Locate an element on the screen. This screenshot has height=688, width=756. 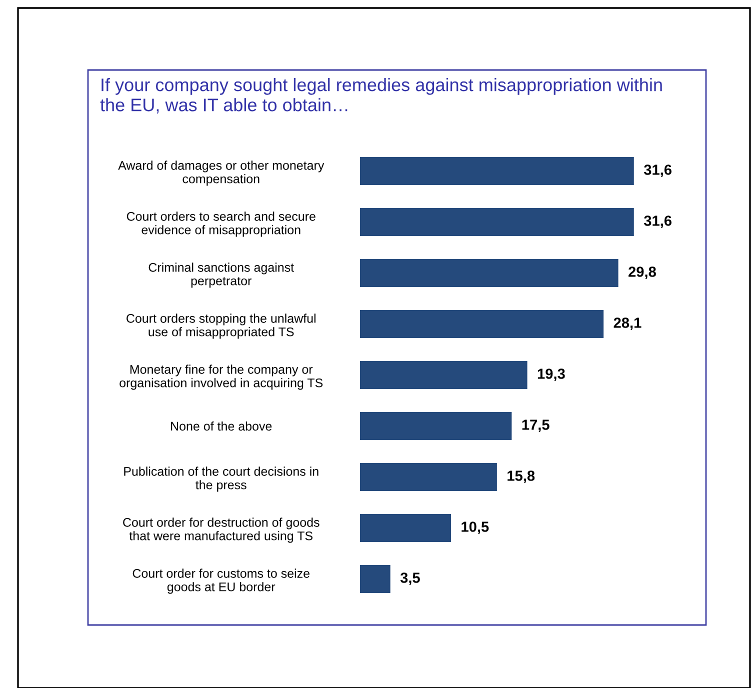
y-tick-label: Court order for destruction of goods that were manufactured using TS is located at coordinates (221, 530).